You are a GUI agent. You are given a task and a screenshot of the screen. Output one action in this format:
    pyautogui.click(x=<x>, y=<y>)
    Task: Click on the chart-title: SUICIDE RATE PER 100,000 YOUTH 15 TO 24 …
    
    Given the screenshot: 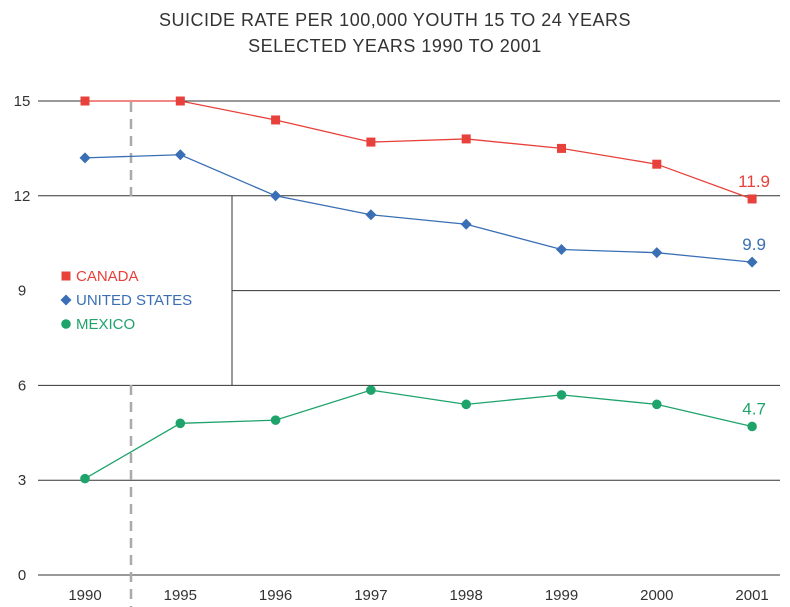 What is the action you would take?
    pyautogui.click(x=395, y=20)
    